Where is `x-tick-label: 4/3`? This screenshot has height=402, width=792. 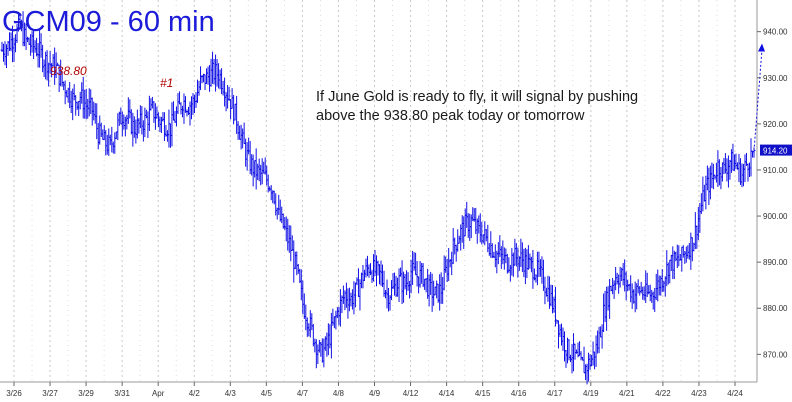 x-tick-label: 4/3 is located at coordinates (231, 393).